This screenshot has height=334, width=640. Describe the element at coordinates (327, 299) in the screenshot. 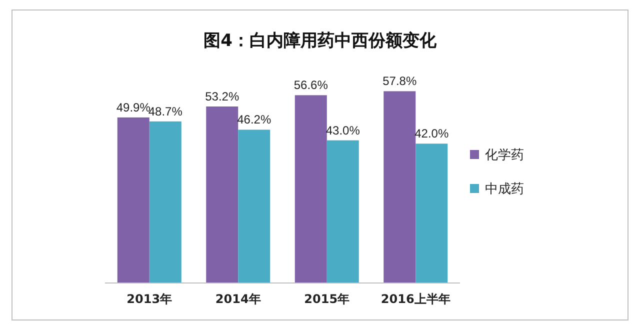

I see `x-tick-label: 2015年` at that location.